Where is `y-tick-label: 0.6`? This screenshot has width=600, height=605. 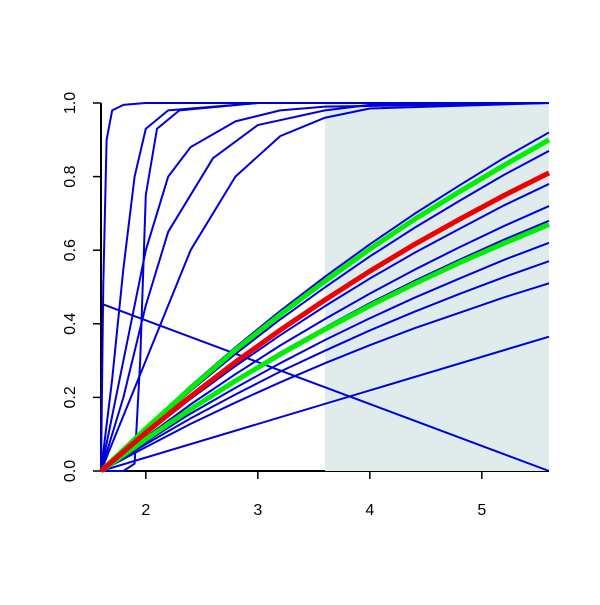
y-tick-label: 0.6 is located at coordinates (70, 250).